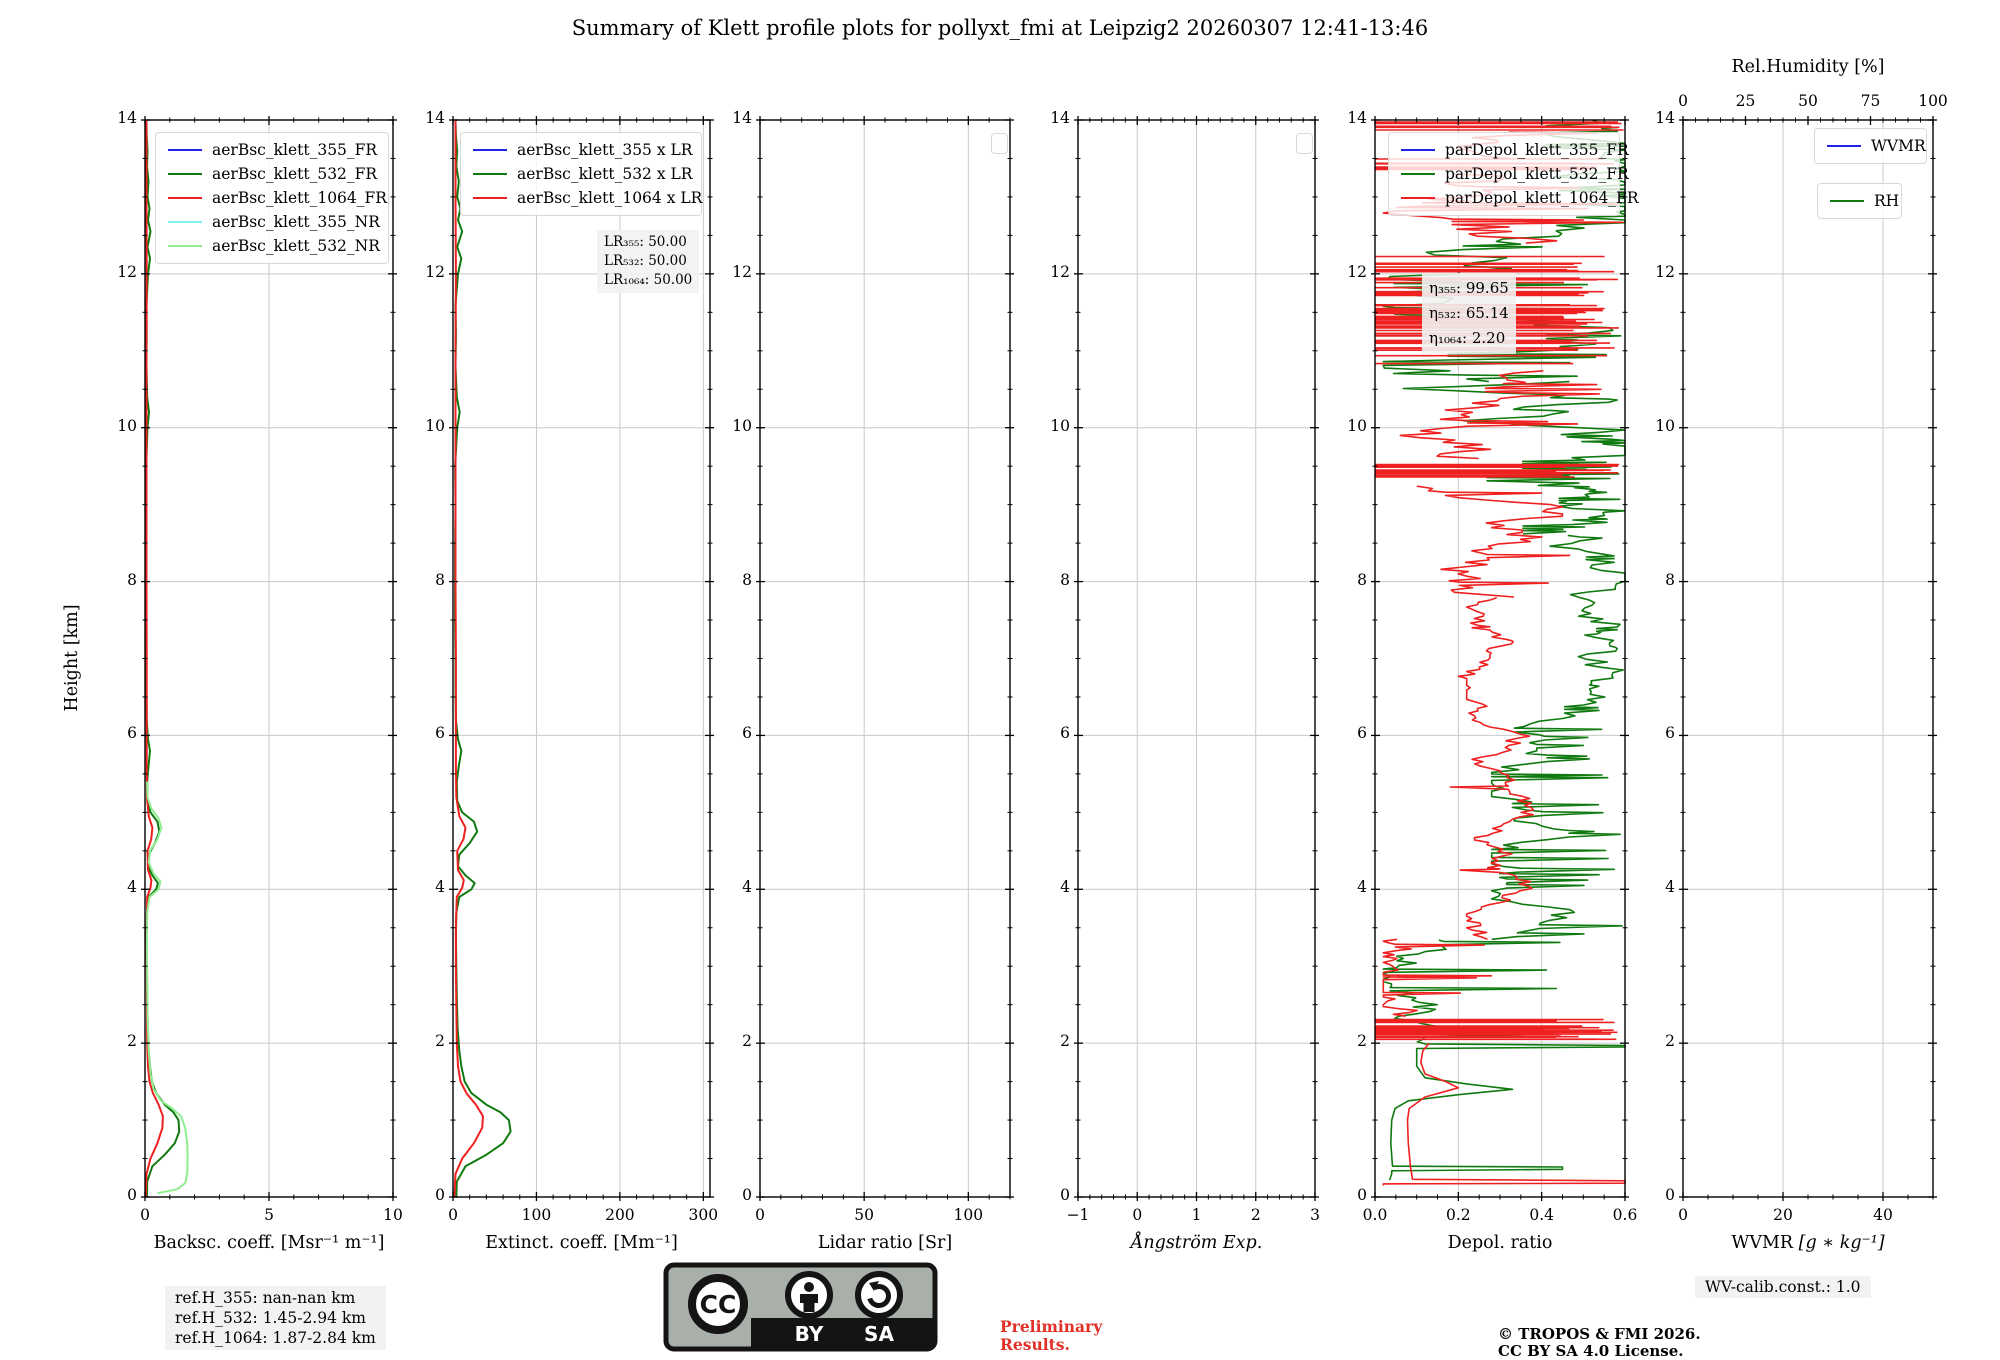  What do you see at coordinates (620, 1215) in the screenshot?
I see `x-tick-label: 200` at bounding box center [620, 1215].